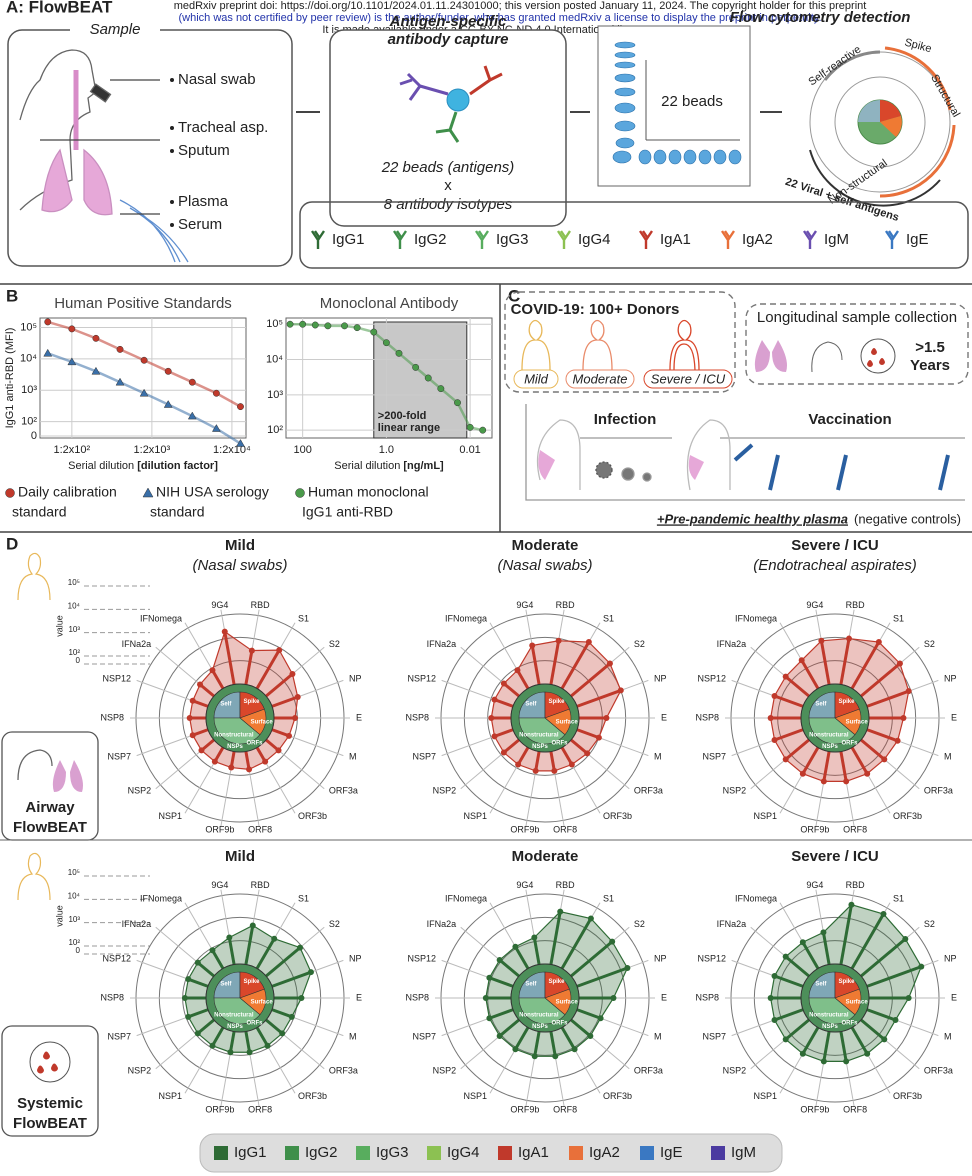 This screenshot has height=1176, width=972. I want to click on body-illustration, so click(104, 156).